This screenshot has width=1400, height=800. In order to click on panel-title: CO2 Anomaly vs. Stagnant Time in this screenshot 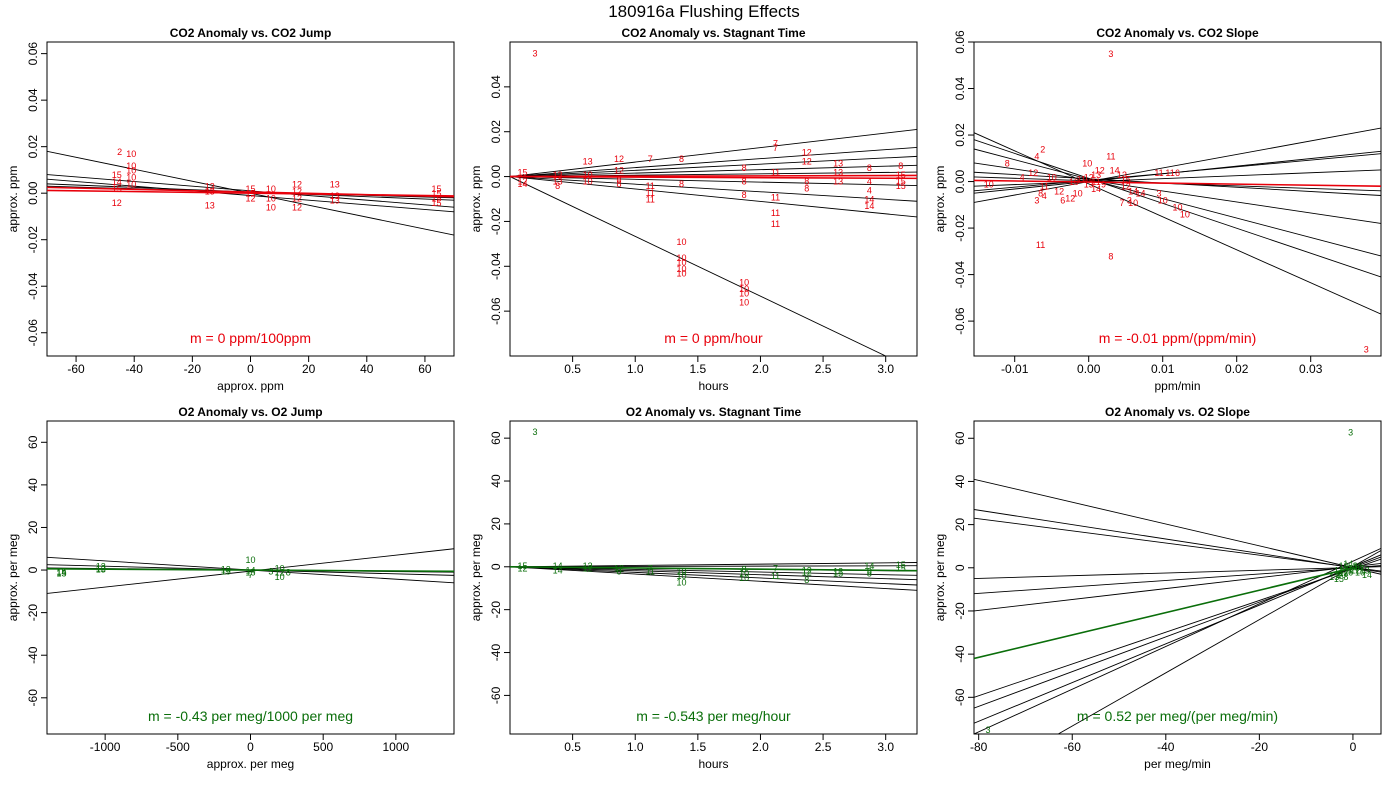, I will do `click(713, 33)`.